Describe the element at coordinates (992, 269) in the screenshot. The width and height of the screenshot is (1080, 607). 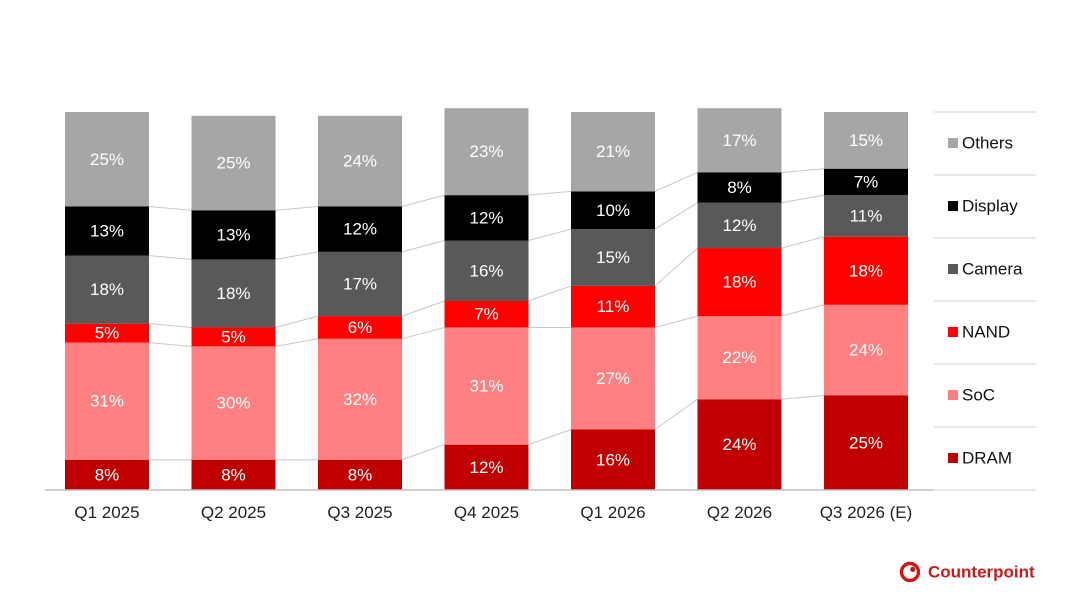
I see `legend-label-camera: Camera` at that location.